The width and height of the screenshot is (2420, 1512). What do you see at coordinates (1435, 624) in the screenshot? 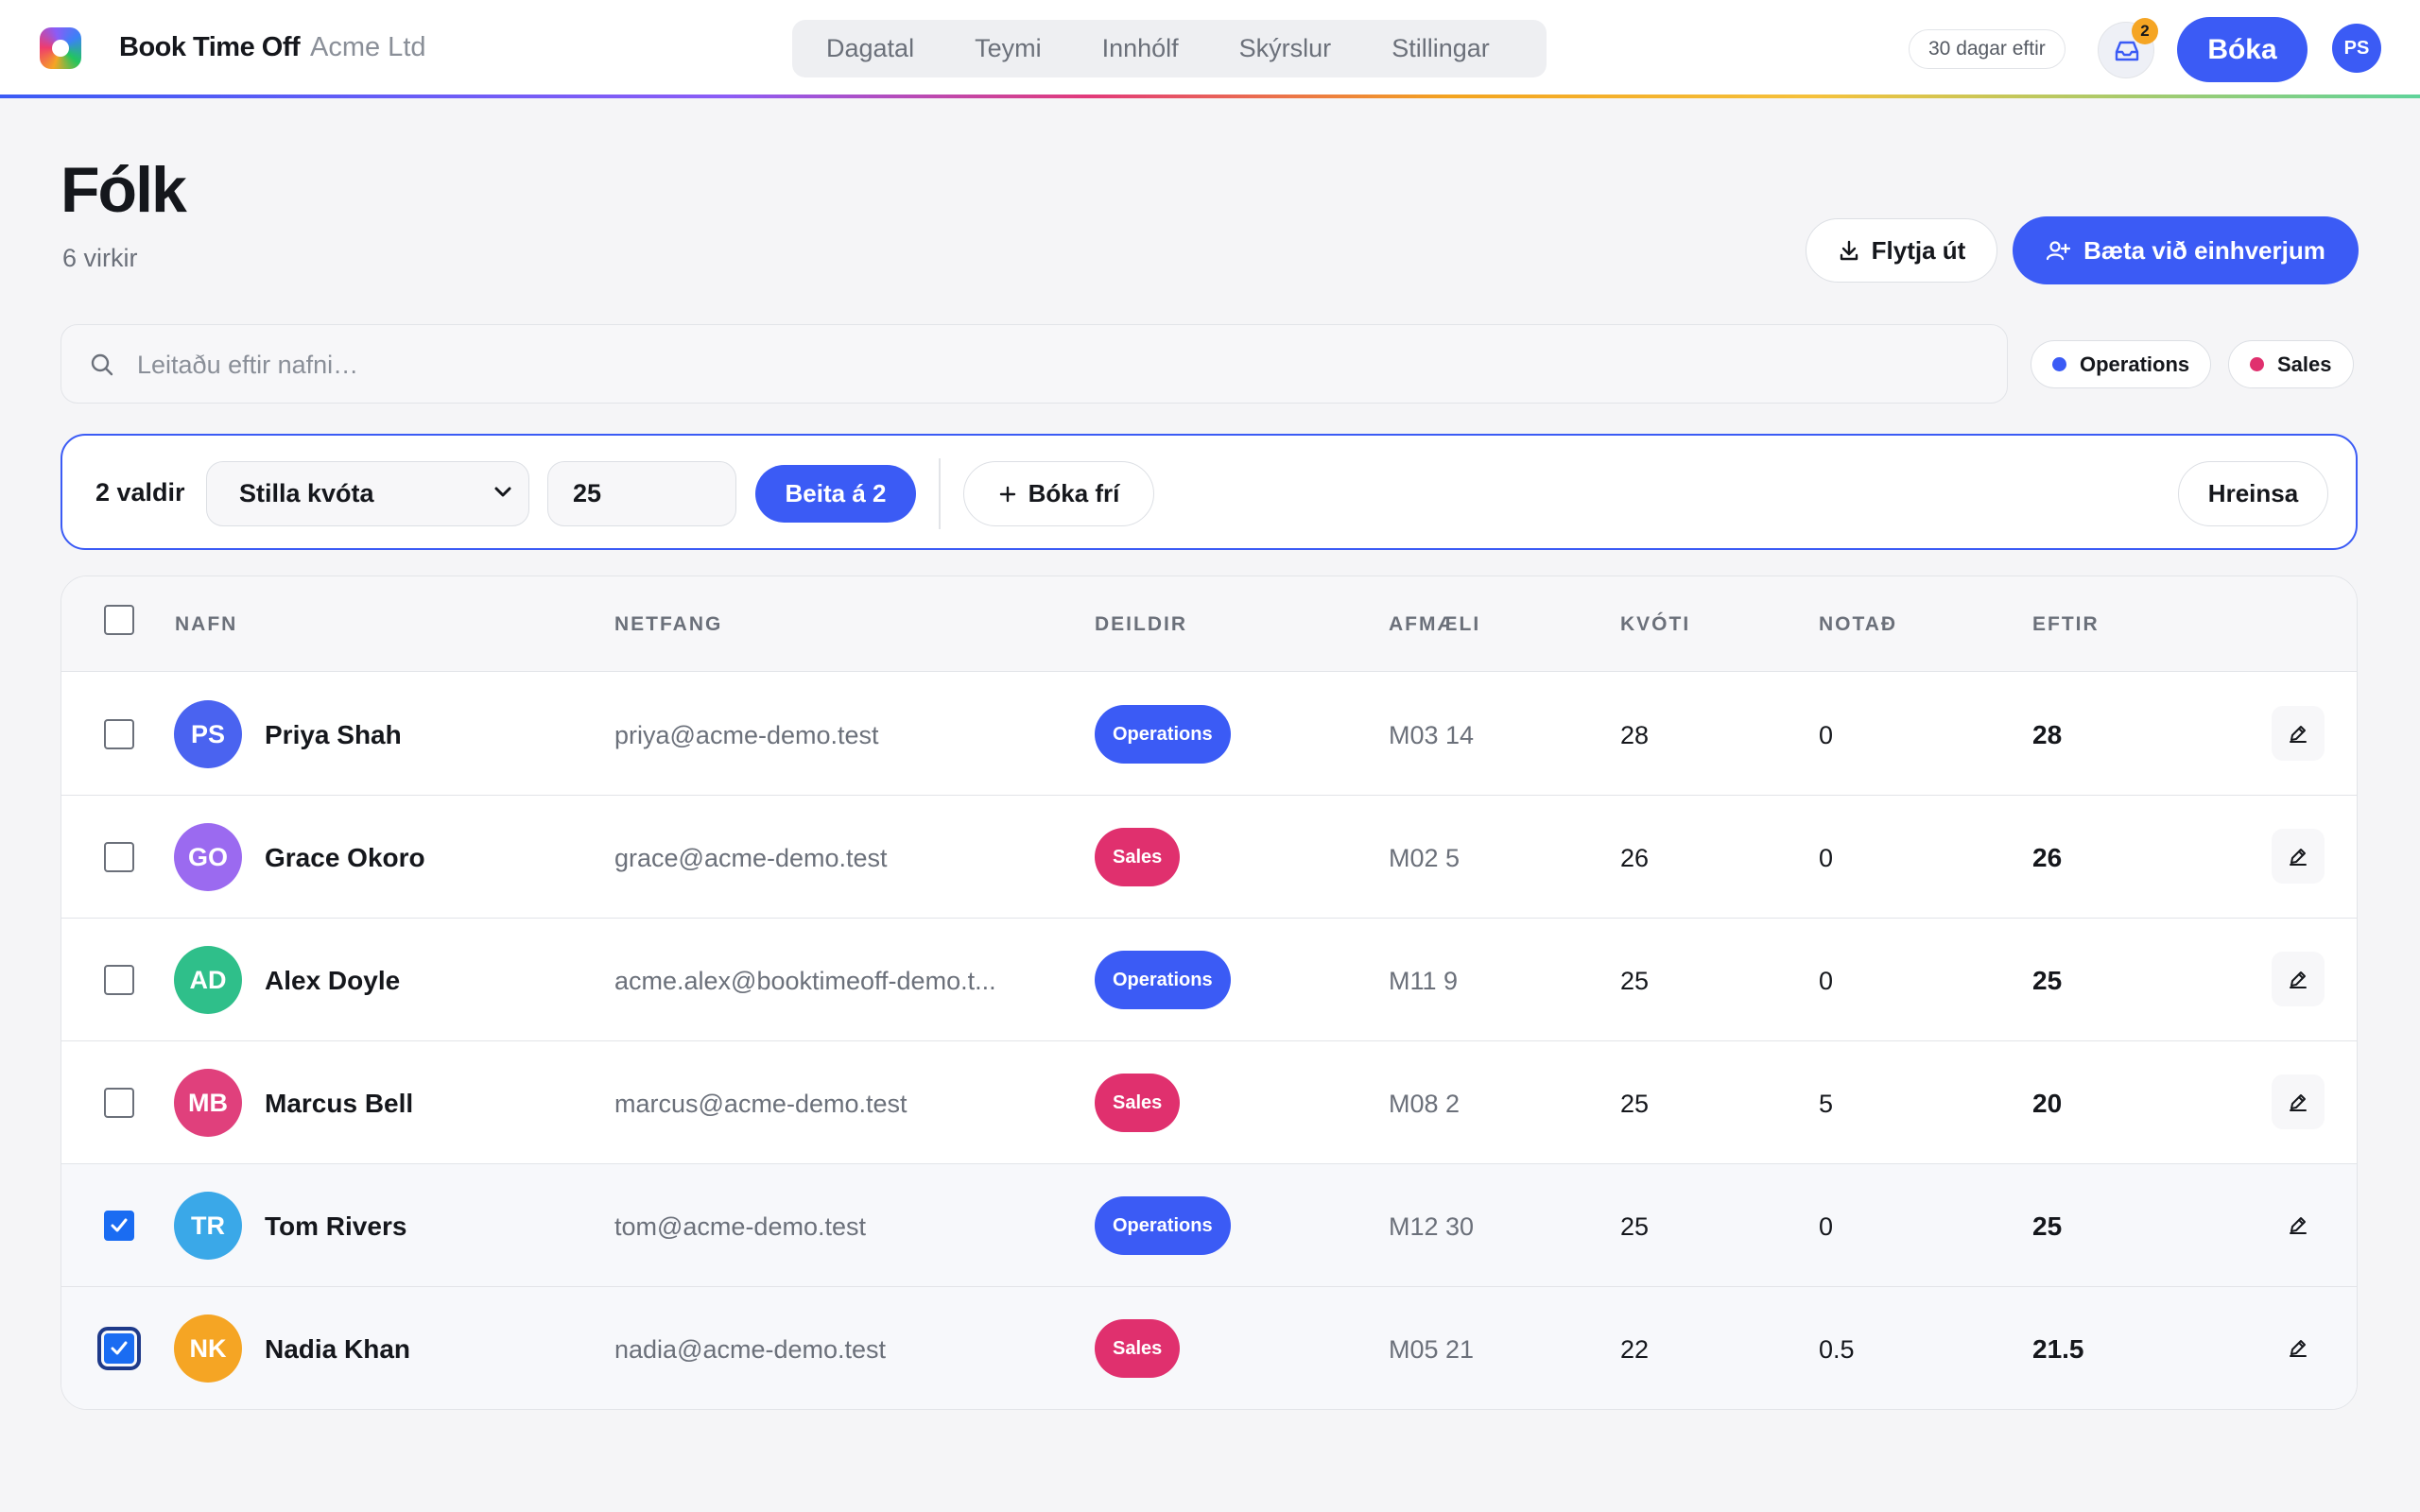
I see `column-header-birthday: AFMÆLI` at bounding box center [1435, 624].